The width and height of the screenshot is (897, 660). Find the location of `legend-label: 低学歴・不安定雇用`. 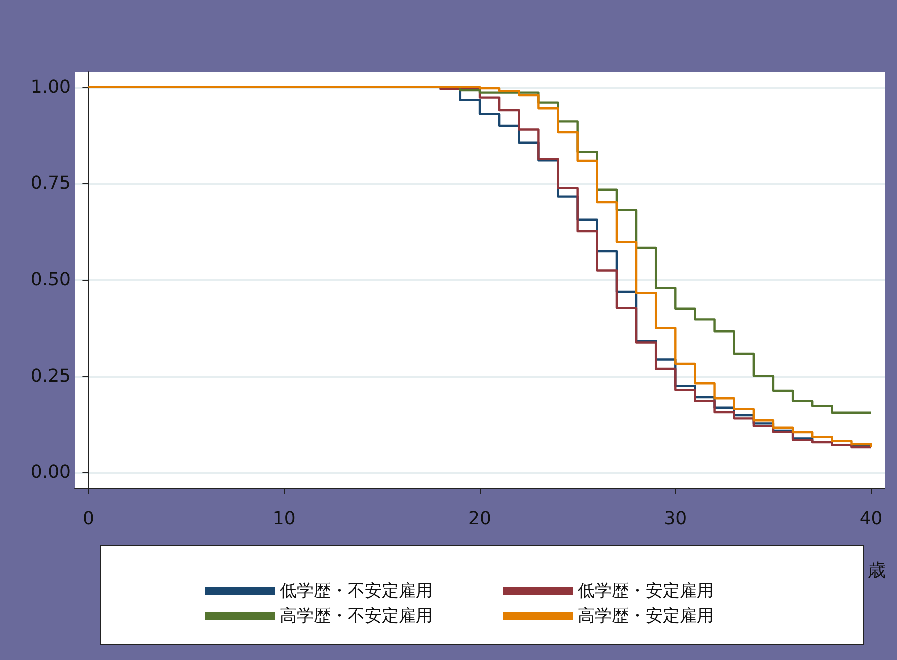

legend-label: 低学歴・不安定雇用 is located at coordinates (356, 592).